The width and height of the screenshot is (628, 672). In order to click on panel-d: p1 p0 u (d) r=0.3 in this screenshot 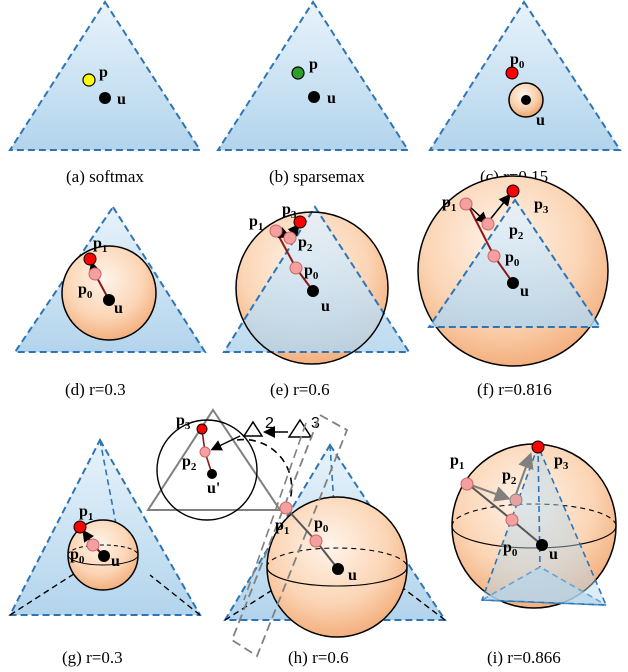, I will do `click(110, 302)`.